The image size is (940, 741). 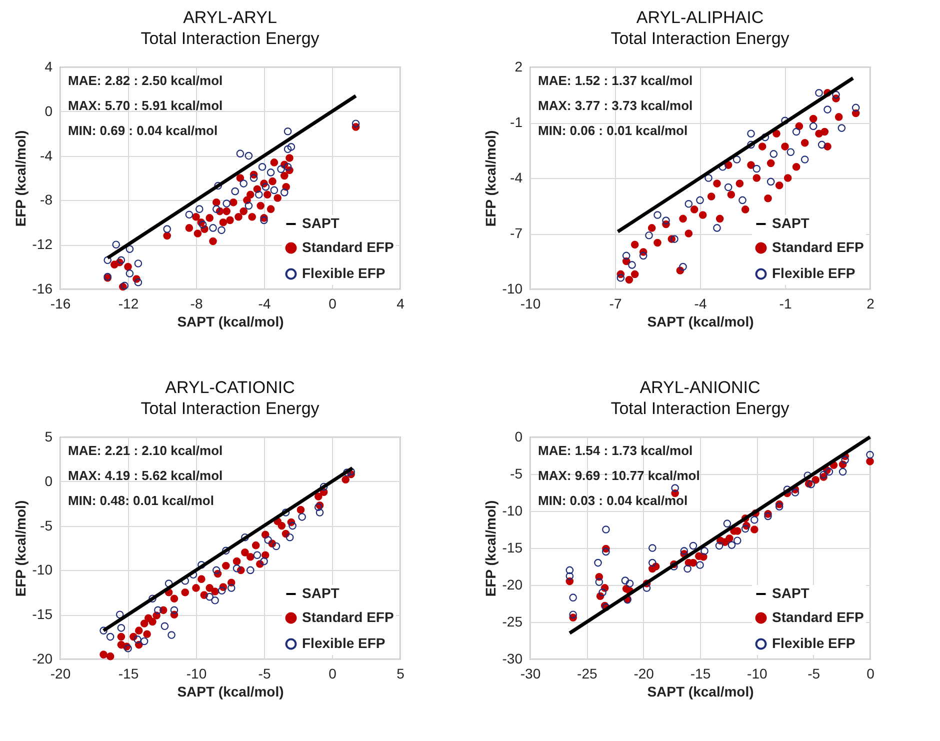 I want to click on annotation: MAE: 2.21 : 2.10 kcal/mol, so click(x=145, y=450).